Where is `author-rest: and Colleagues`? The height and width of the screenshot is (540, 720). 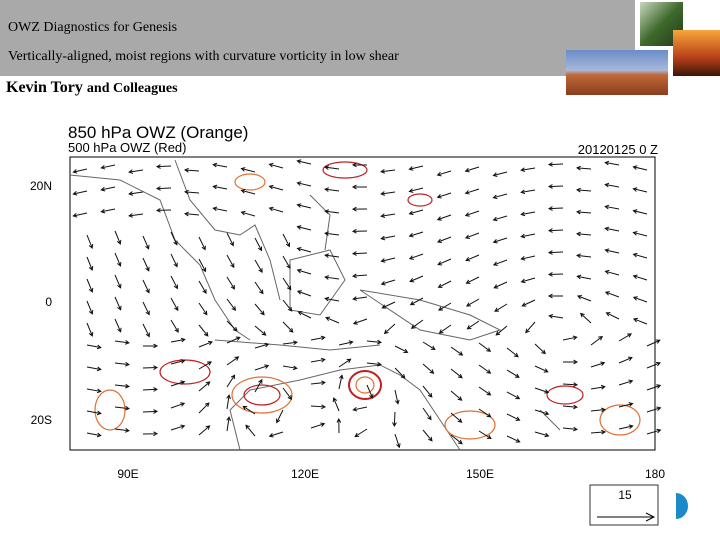 author-rest: and Colleagues is located at coordinates (132, 88).